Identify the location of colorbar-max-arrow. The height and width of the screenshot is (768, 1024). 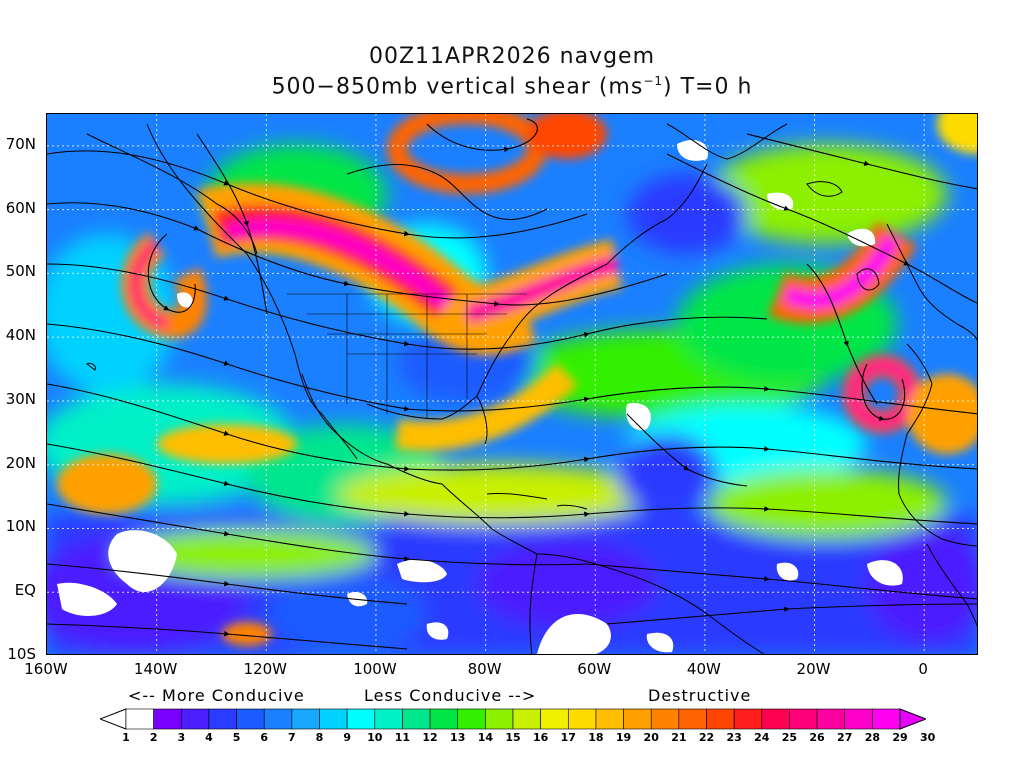
(912, 719).